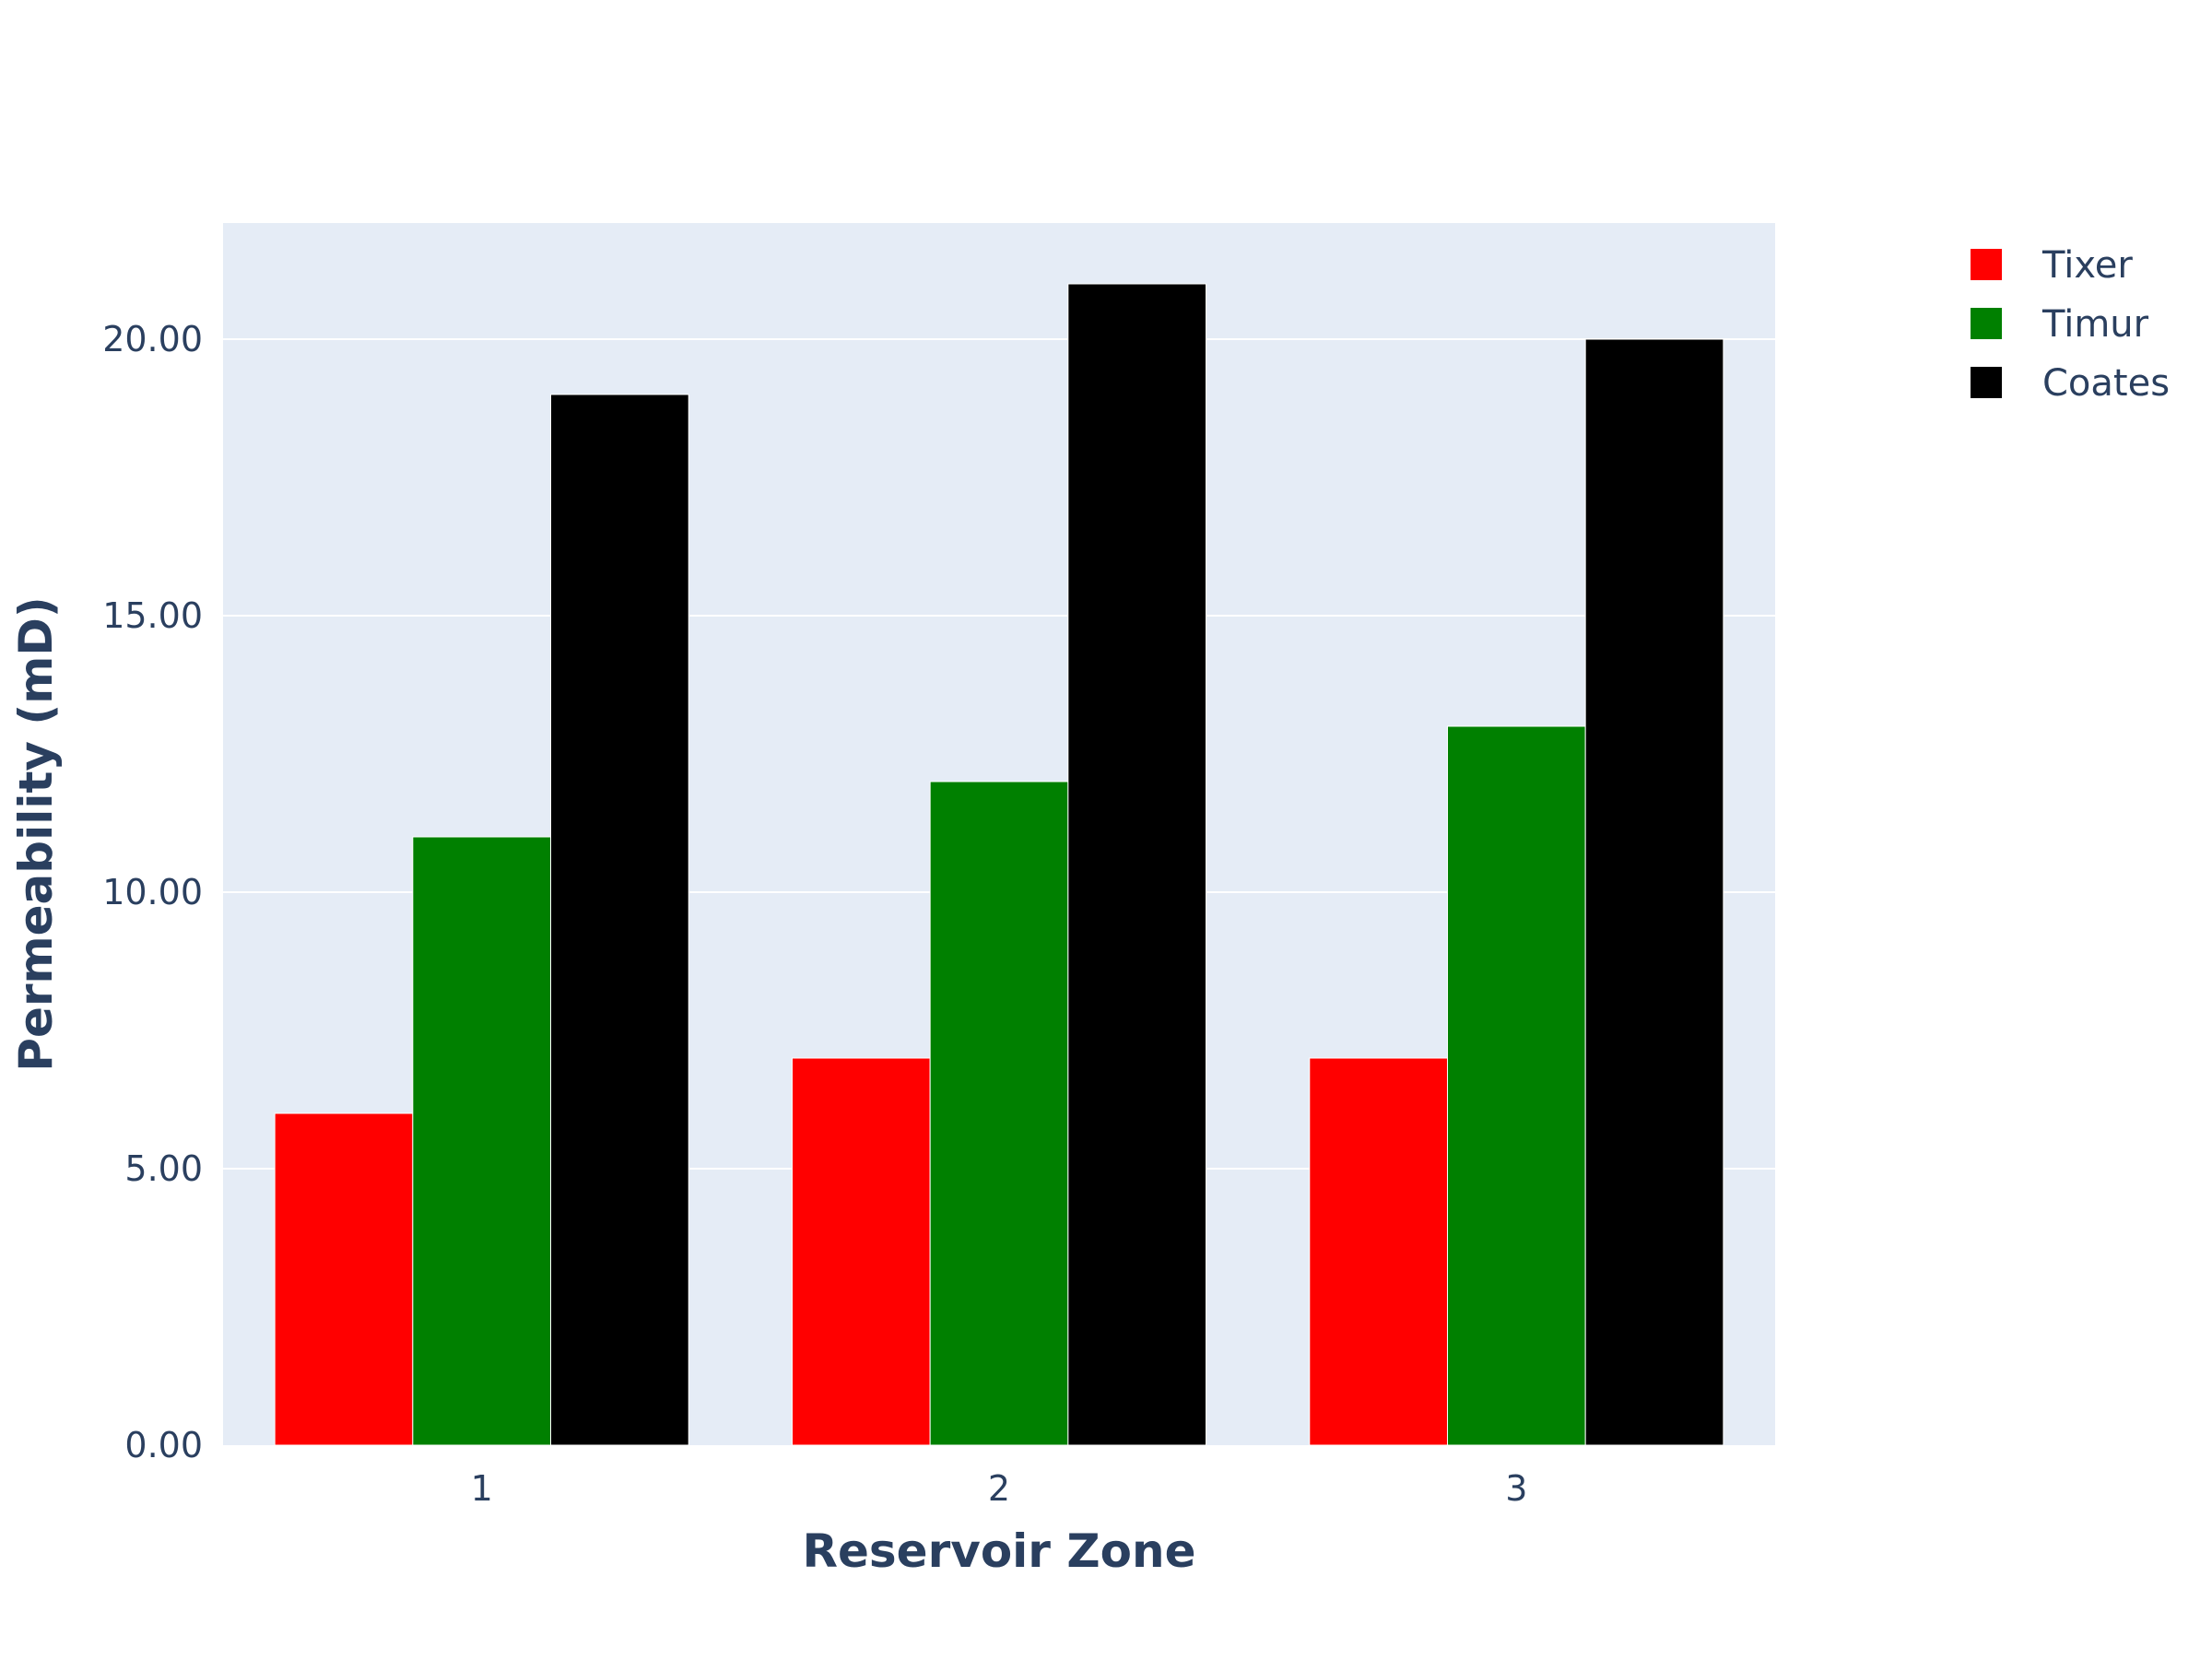 Image resolution: width=2212 pixels, height=1659 pixels. What do you see at coordinates (482, 1488) in the screenshot?
I see `x-tick-label: 1` at bounding box center [482, 1488].